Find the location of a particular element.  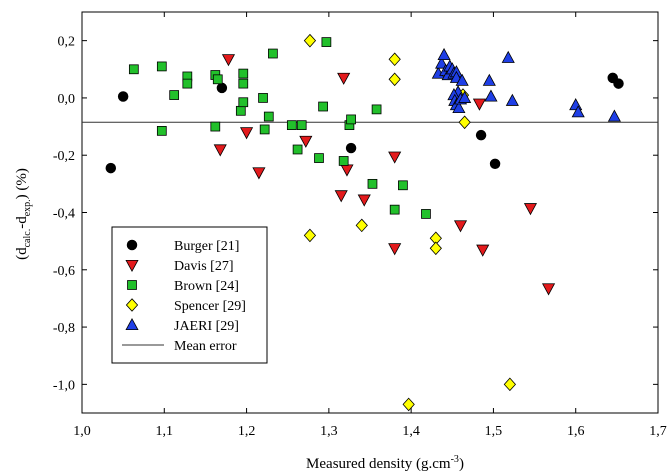

legend-label: Mean error is located at coordinates (205, 346).